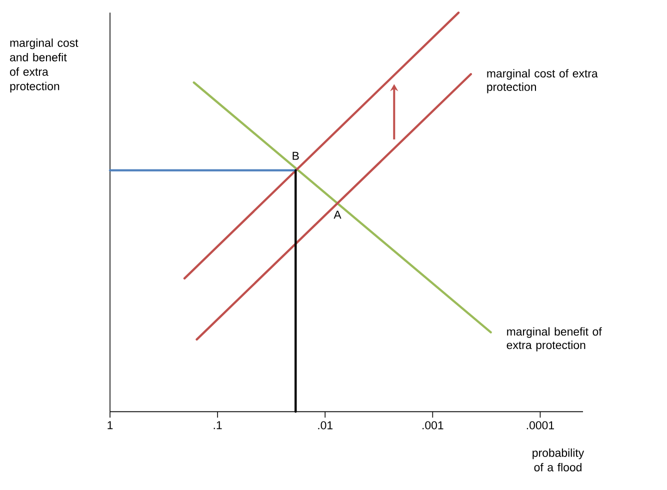  What do you see at coordinates (110, 425) in the screenshot?
I see `x-tick-label: 1` at bounding box center [110, 425].